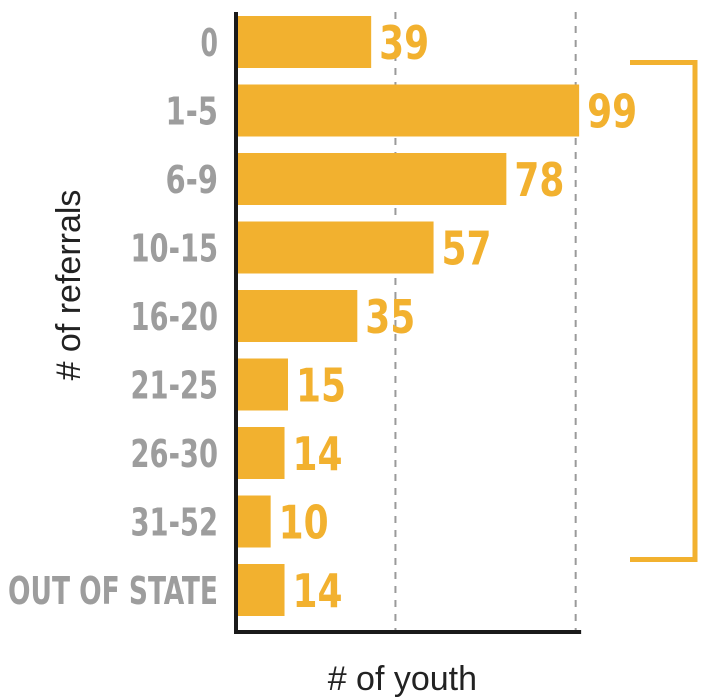  What do you see at coordinates (175, 386) in the screenshot?
I see `category-label-5: 21-25` at bounding box center [175, 386].